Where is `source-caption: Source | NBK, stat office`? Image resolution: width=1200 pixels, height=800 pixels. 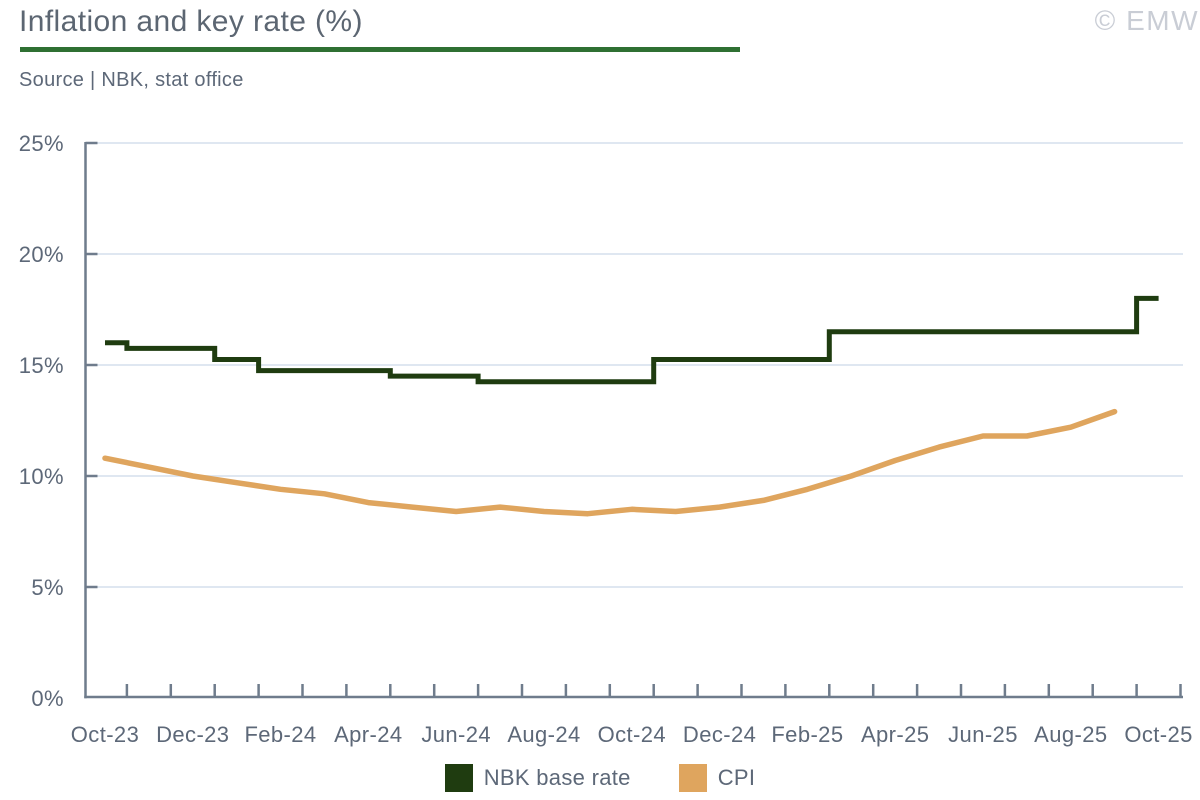
source-caption: Source | NBK, stat office is located at coordinates (131, 80).